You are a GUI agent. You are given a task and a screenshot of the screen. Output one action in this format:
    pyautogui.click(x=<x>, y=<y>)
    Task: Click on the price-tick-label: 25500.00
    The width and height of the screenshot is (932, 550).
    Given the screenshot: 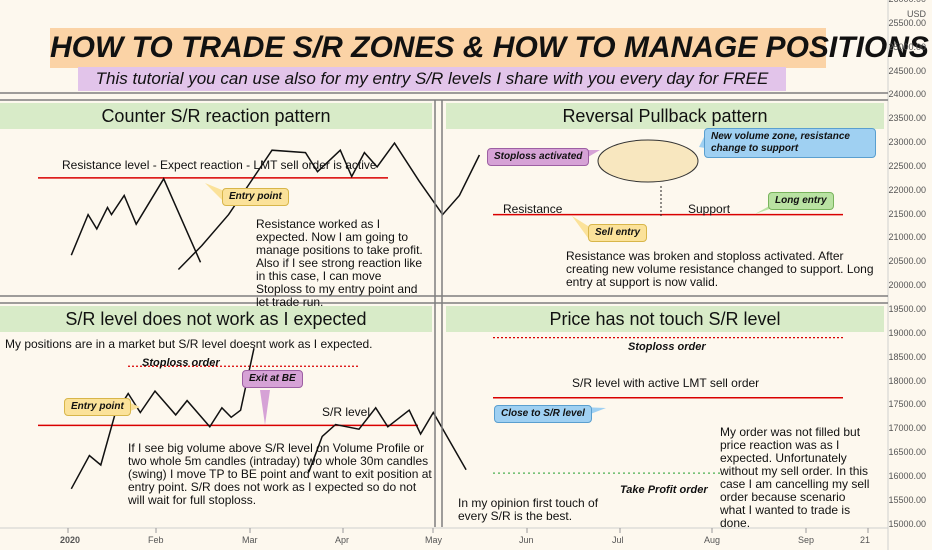 What is the action you would take?
    pyautogui.click(x=907, y=22)
    